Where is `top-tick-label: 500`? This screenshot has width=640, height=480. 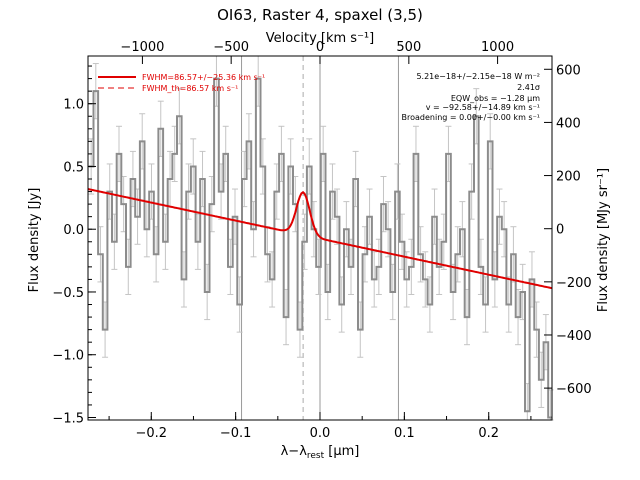
top-tick-label: 500 is located at coordinates (408, 47).